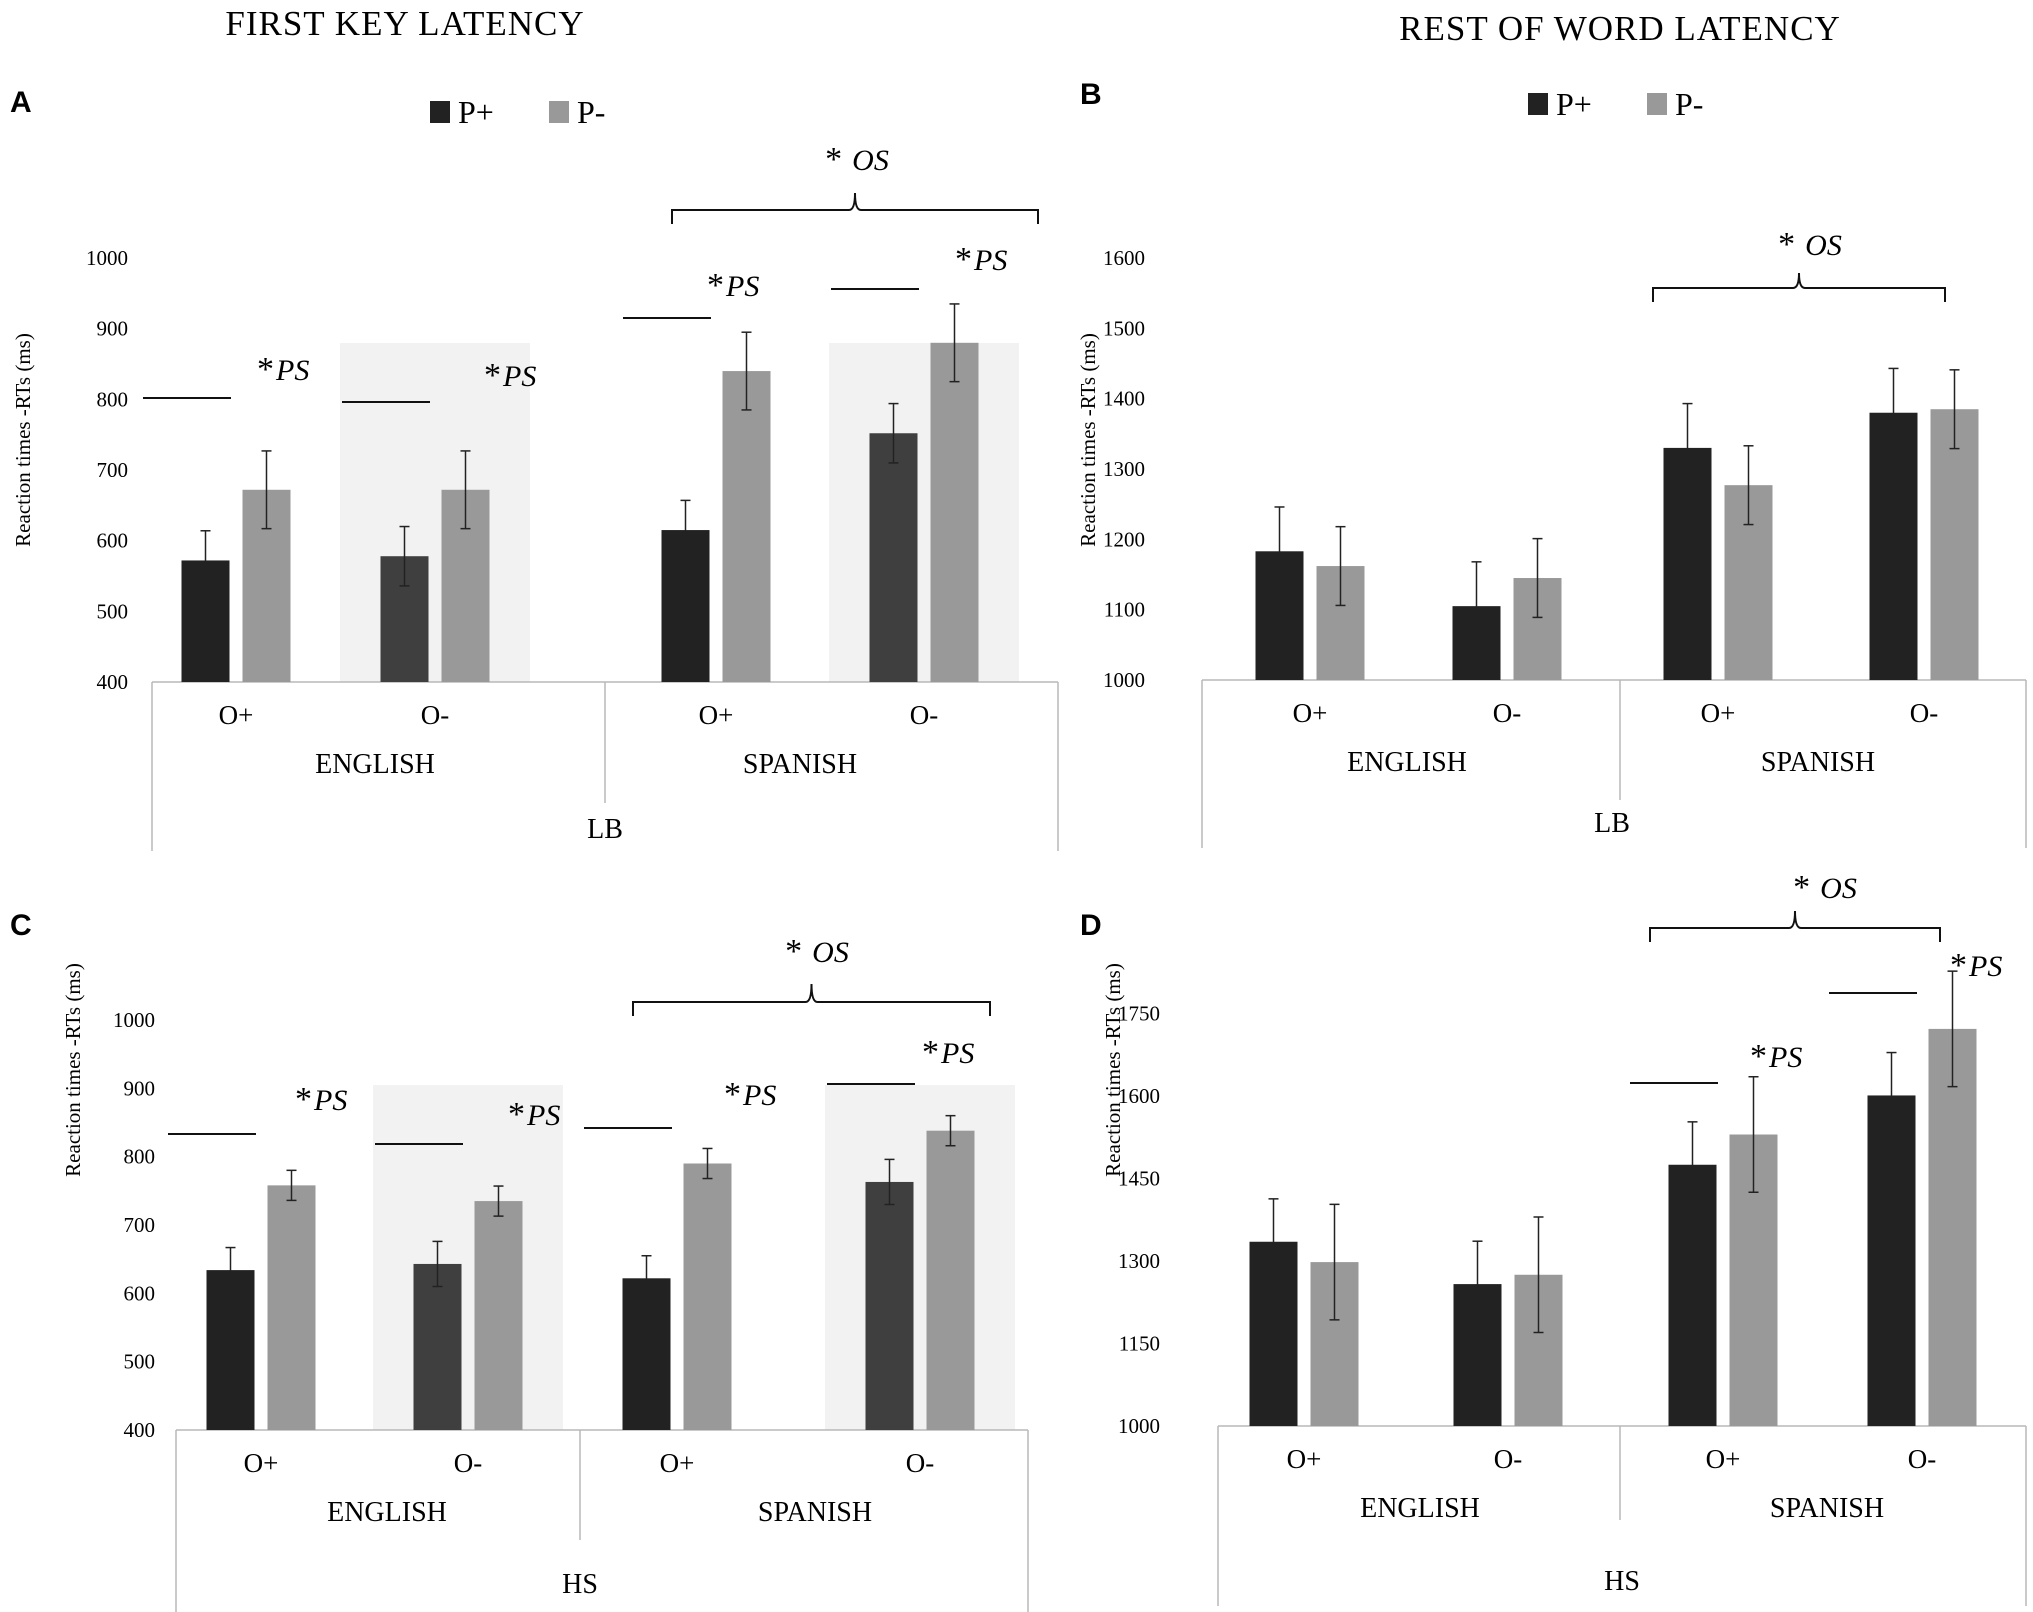 The image size is (2033, 1612). What do you see at coordinates (1620, 28) in the screenshot?
I see `column-title-rest-of-word: REST OF WORD LATENCY` at bounding box center [1620, 28].